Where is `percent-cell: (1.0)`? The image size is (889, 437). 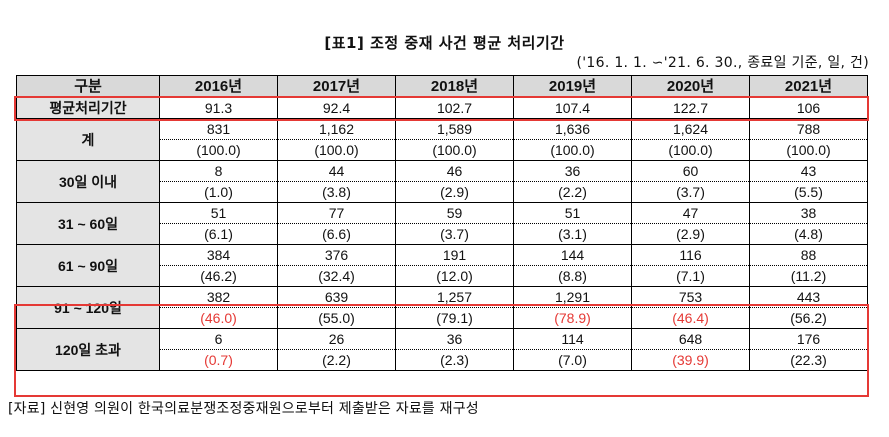 percent-cell: (1.0) is located at coordinates (218, 192).